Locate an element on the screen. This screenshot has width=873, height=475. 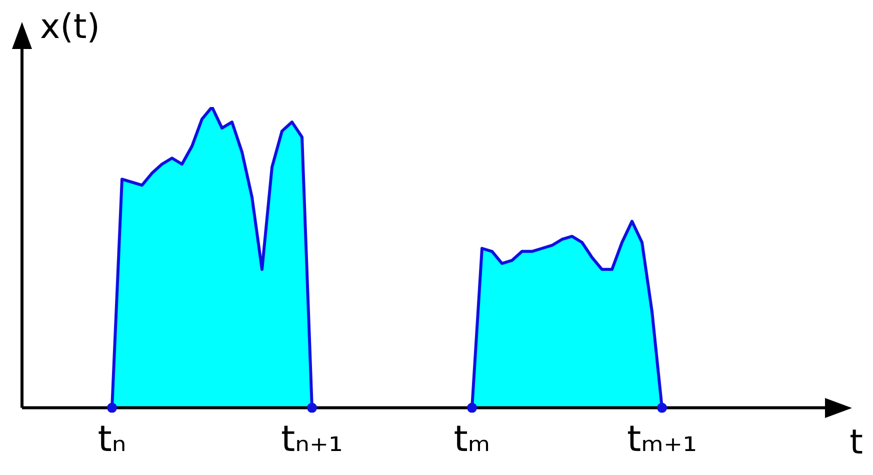
y-axis-title: x(t) is located at coordinates (70, 26).